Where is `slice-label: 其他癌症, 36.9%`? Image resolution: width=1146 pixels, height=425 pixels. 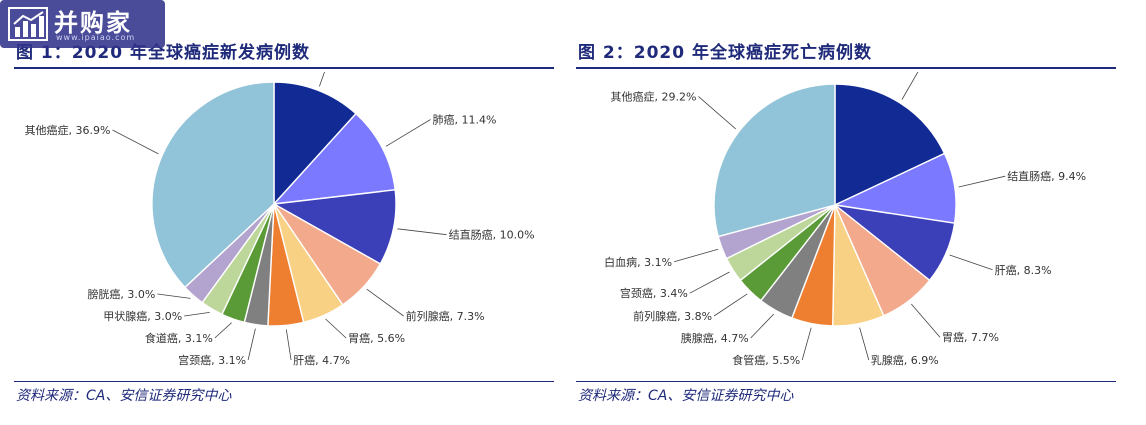
slice-label: 其他癌症, 36.9% is located at coordinates (68, 130).